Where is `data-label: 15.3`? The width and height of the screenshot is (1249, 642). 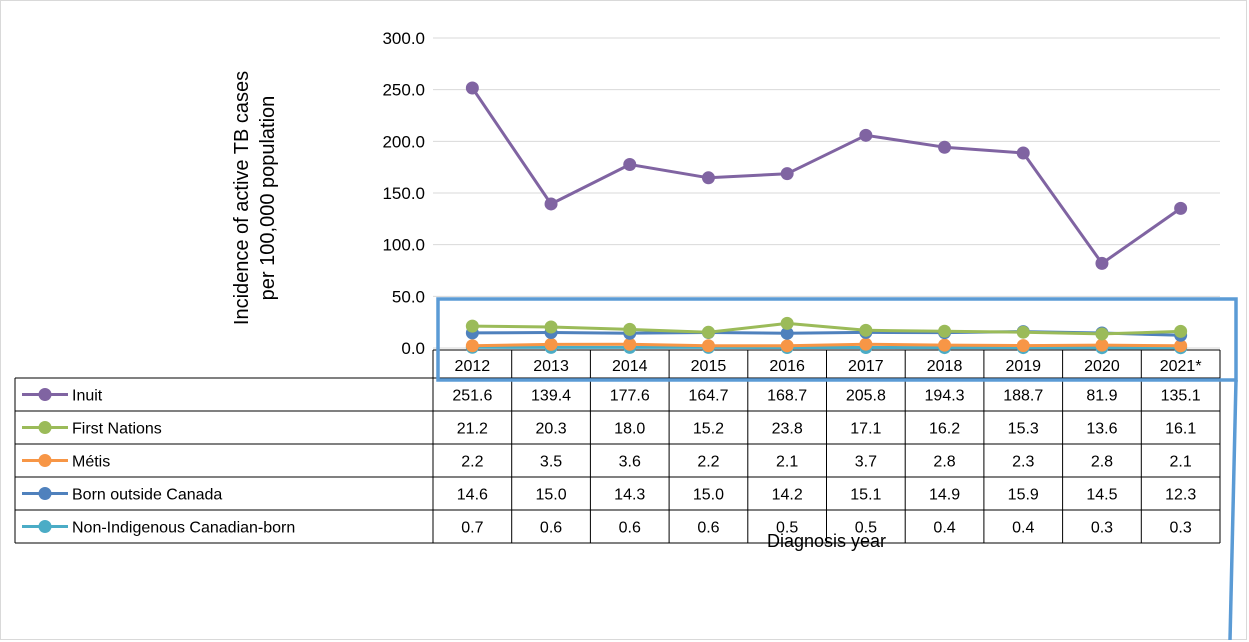
data-label: 15.3 is located at coordinates (1023, 429).